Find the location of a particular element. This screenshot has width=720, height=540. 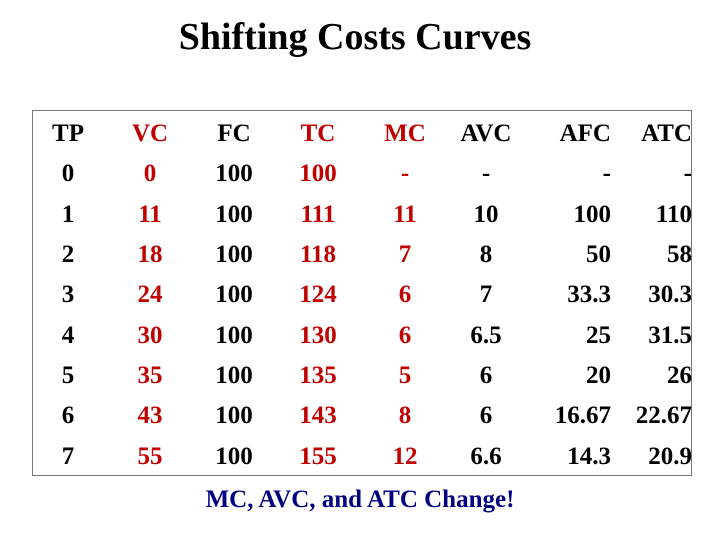

cell-mc: 11 is located at coordinates (405, 214).